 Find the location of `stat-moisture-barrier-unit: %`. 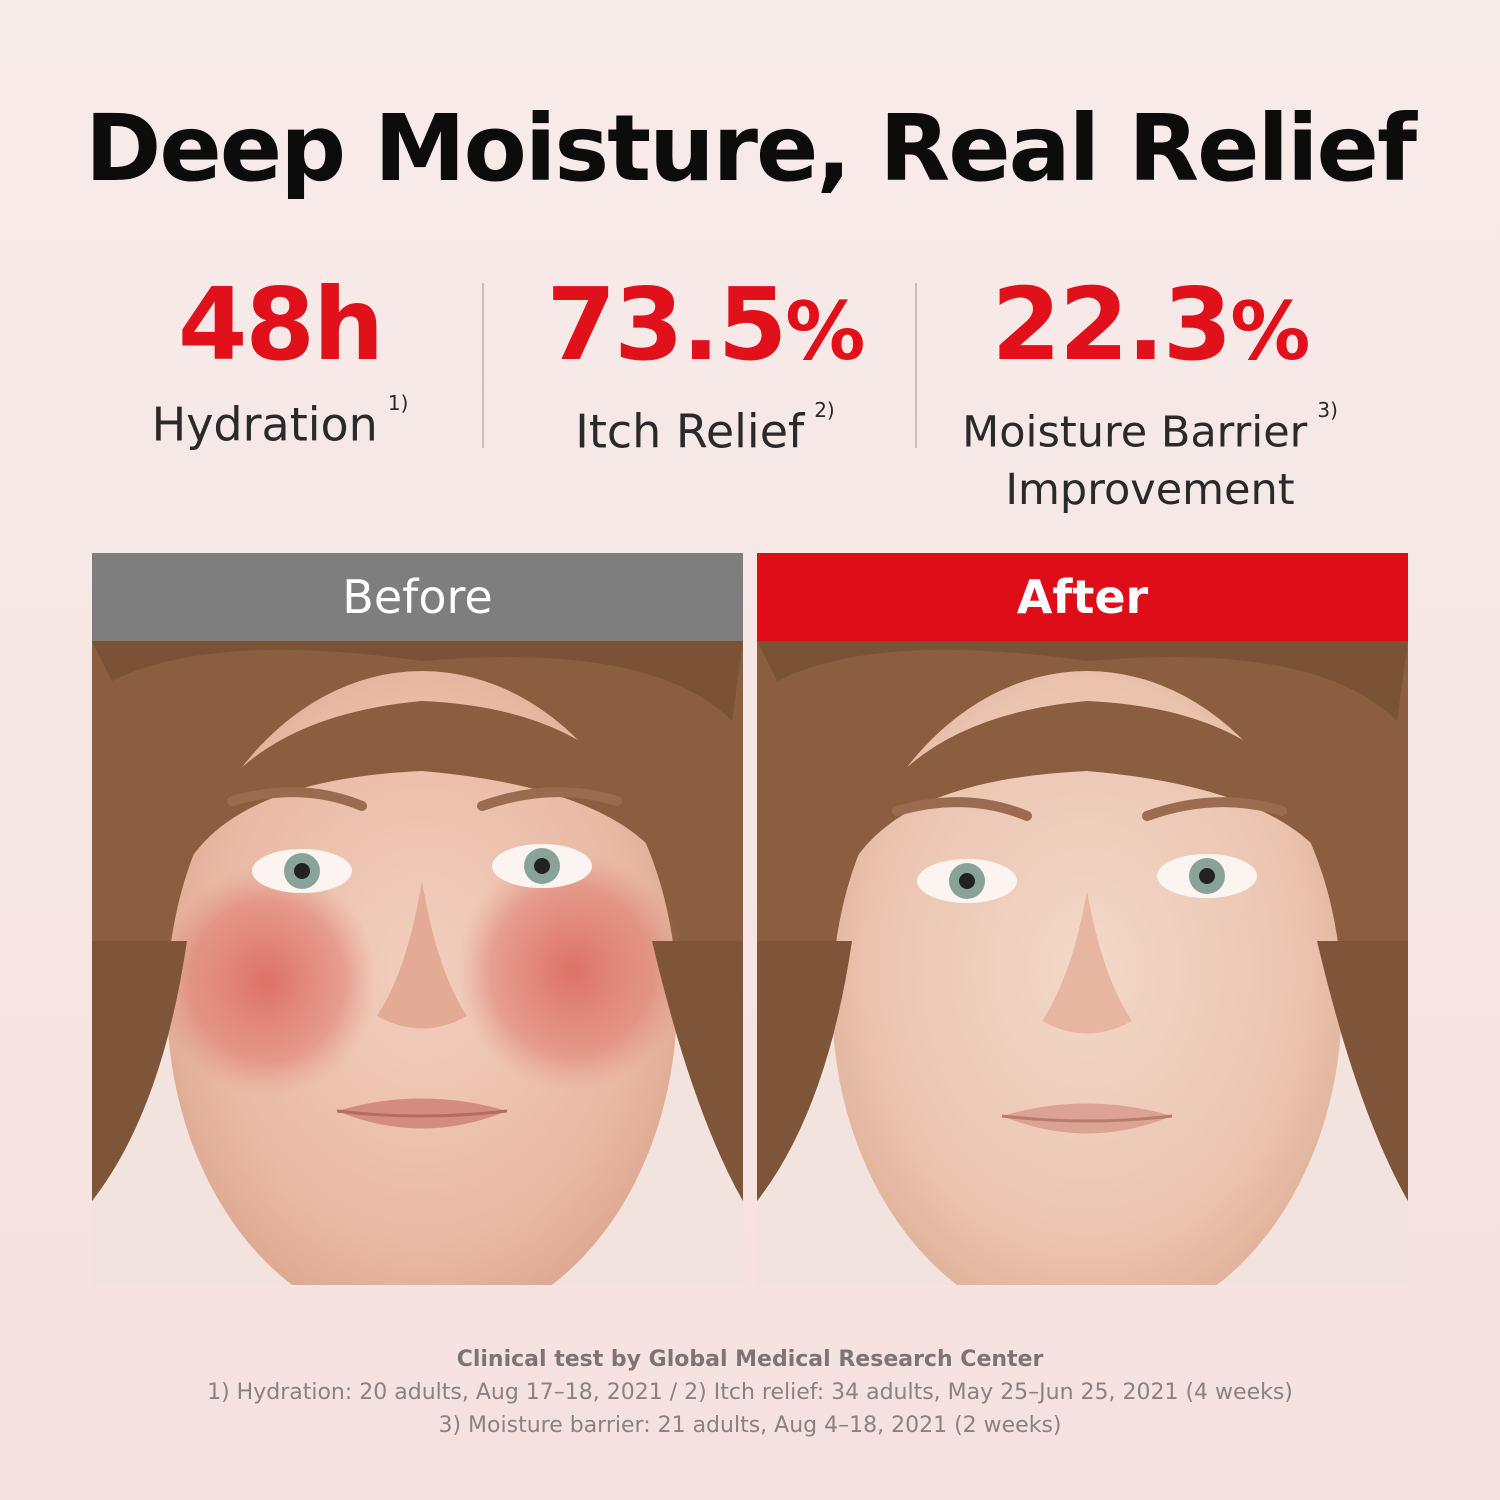

stat-moisture-barrier-unit: % is located at coordinates (1270, 331).